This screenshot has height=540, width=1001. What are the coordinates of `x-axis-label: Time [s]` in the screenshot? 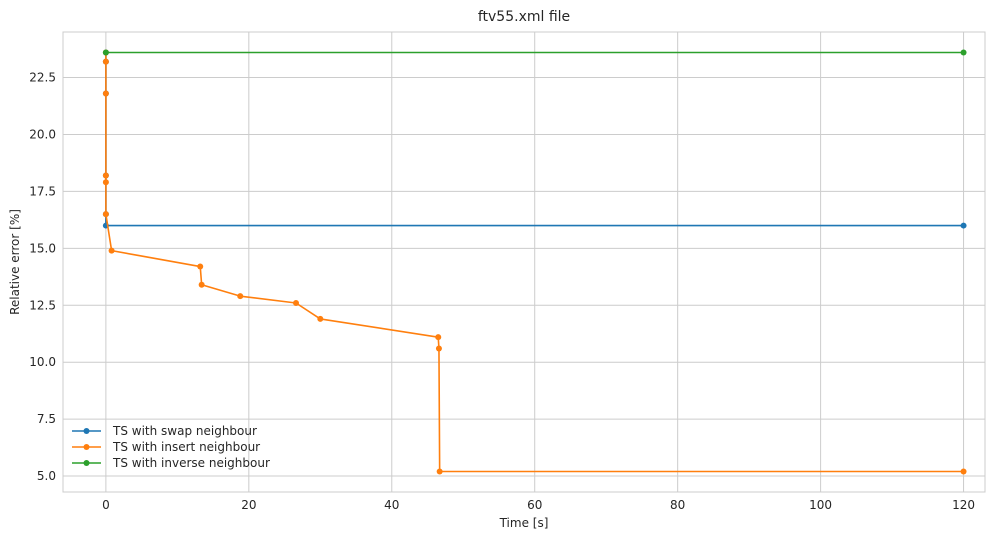 It's located at (524, 523).